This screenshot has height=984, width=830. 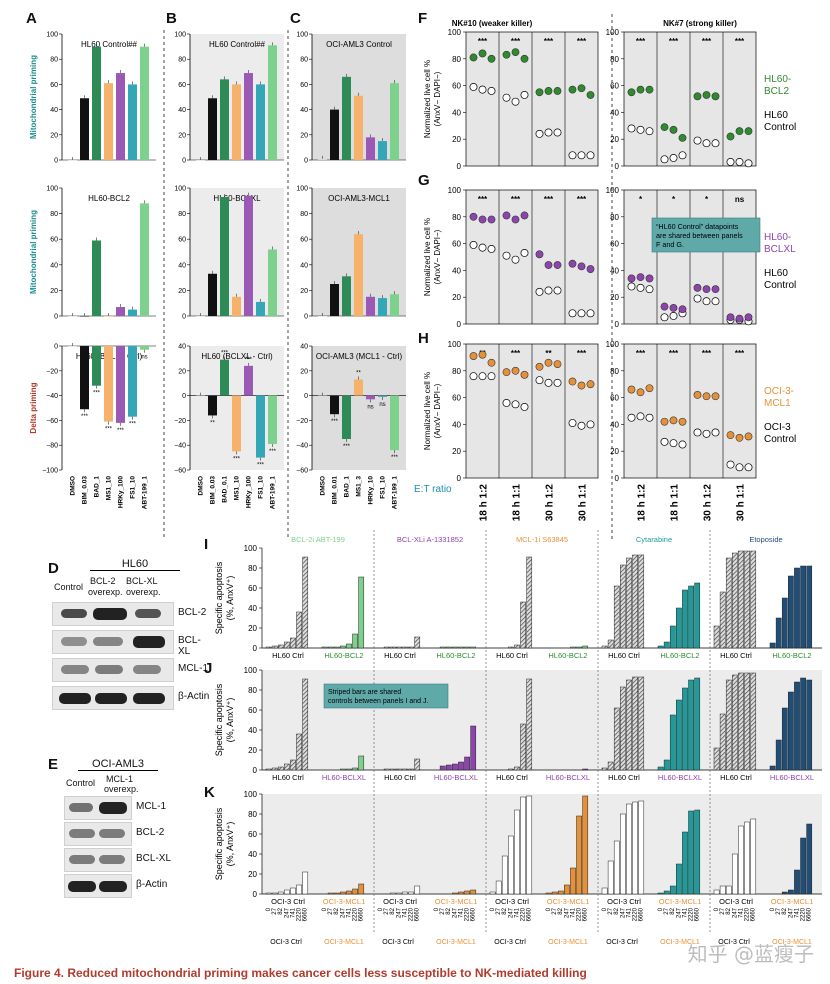 What do you see at coordinates (249, 492) in the screenshot?
I see `panelB-x-label: HRKy_100` at bounding box center [249, 492].